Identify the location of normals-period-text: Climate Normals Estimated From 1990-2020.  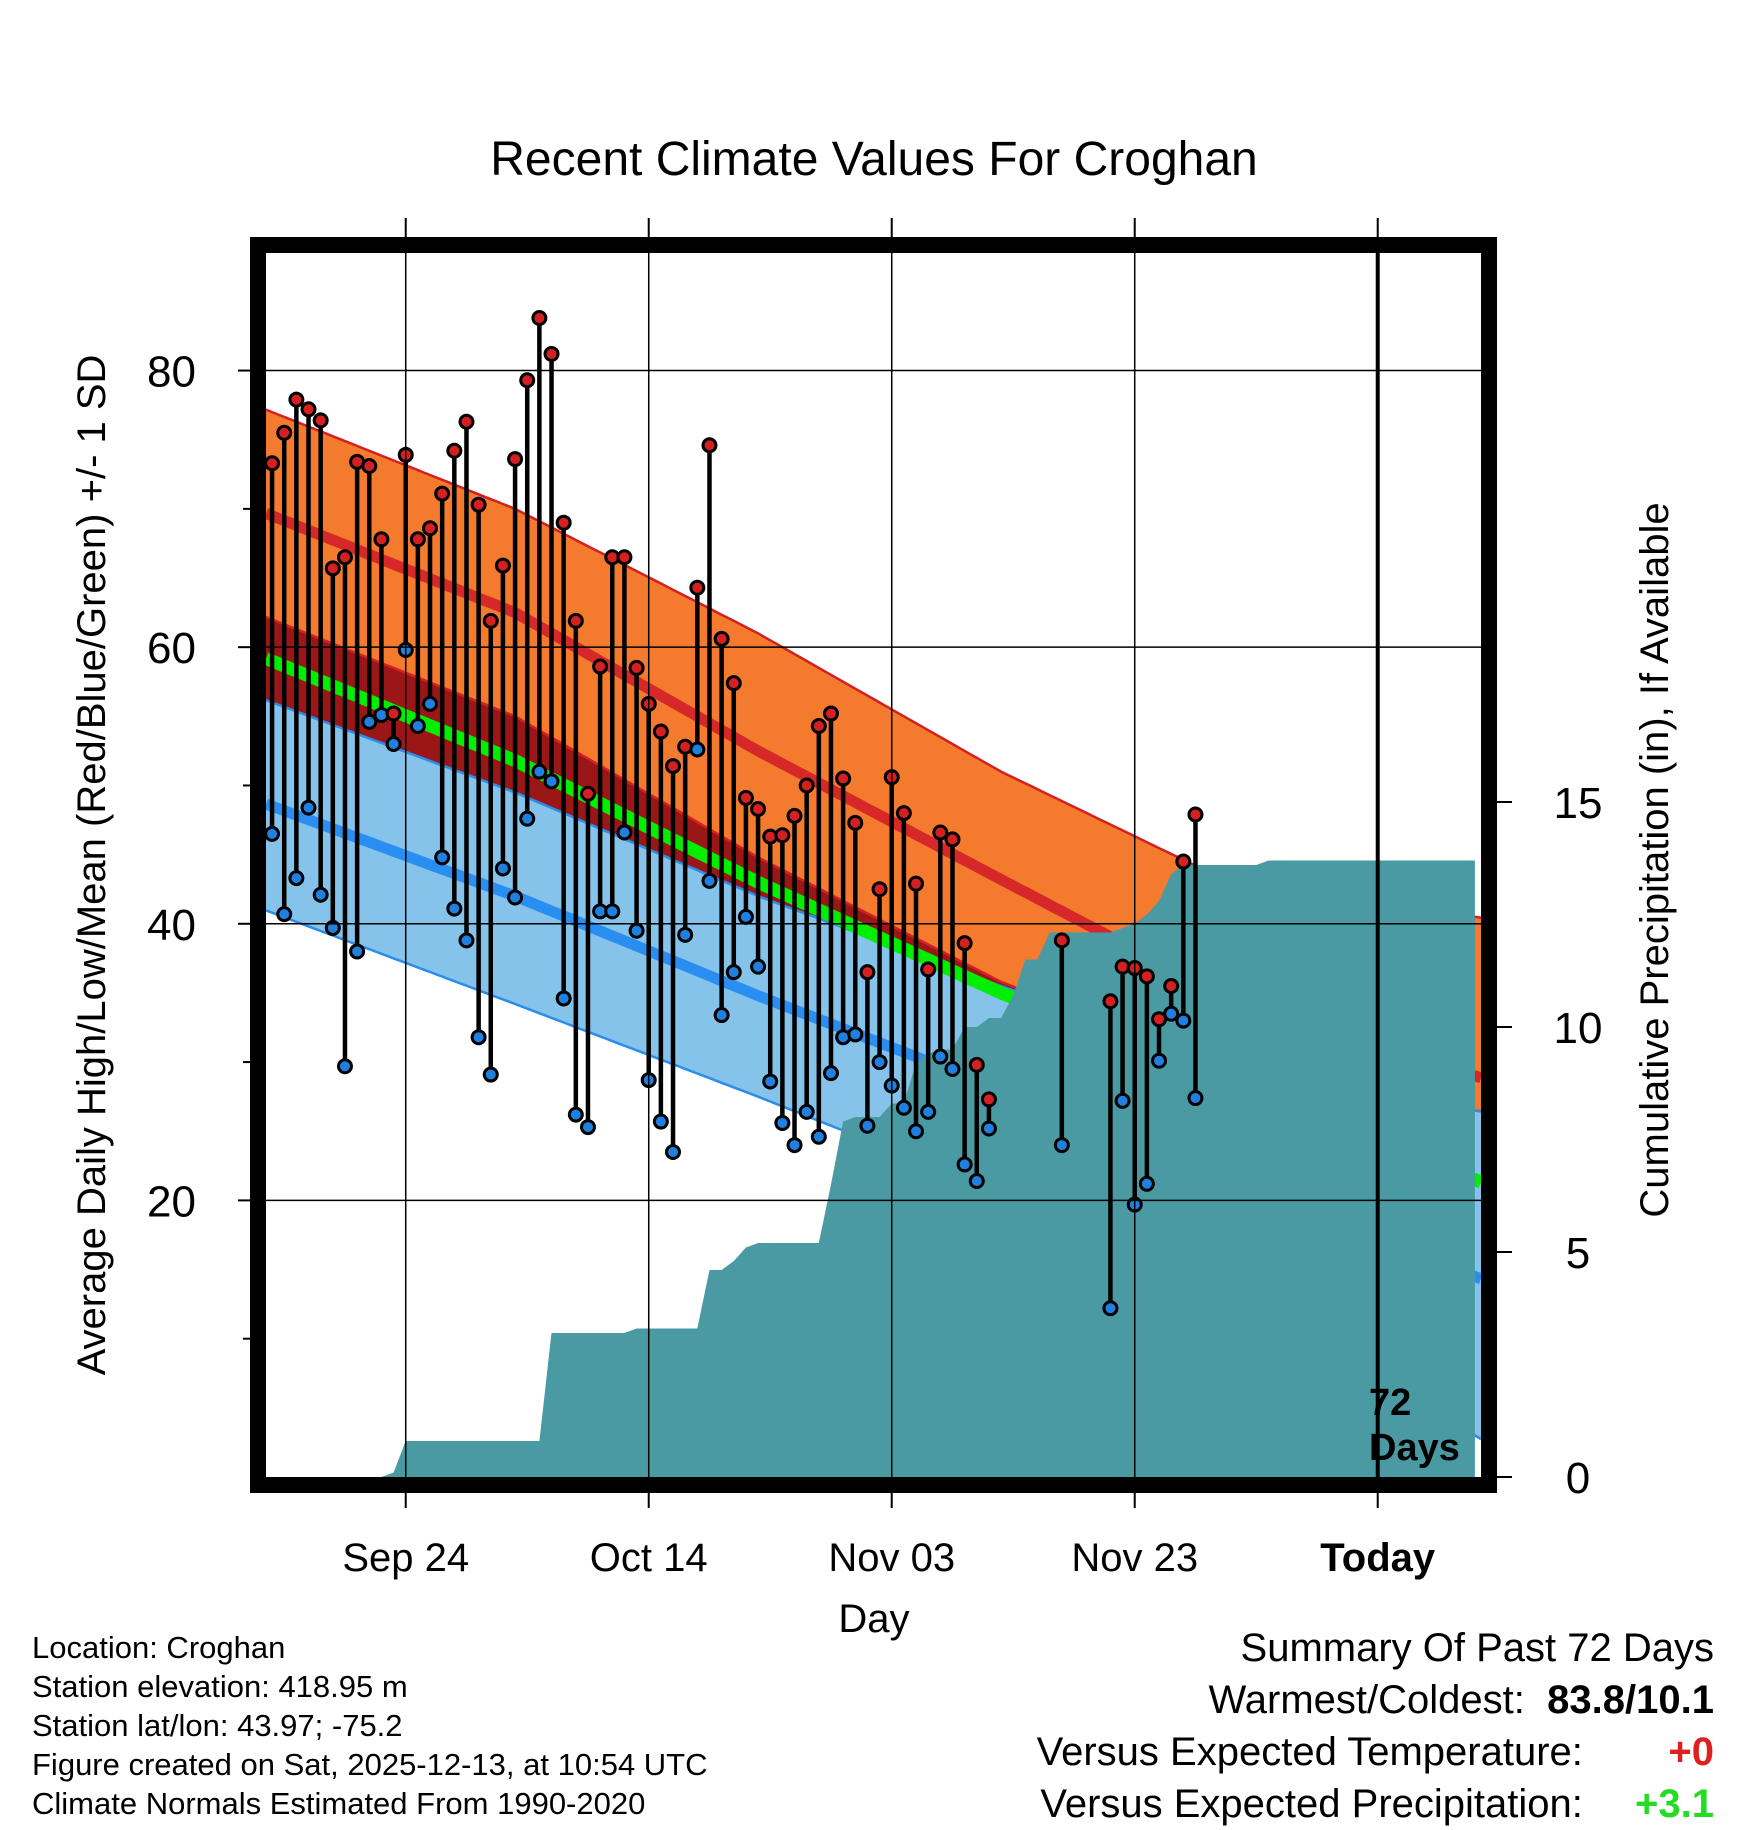
(339, 1803).